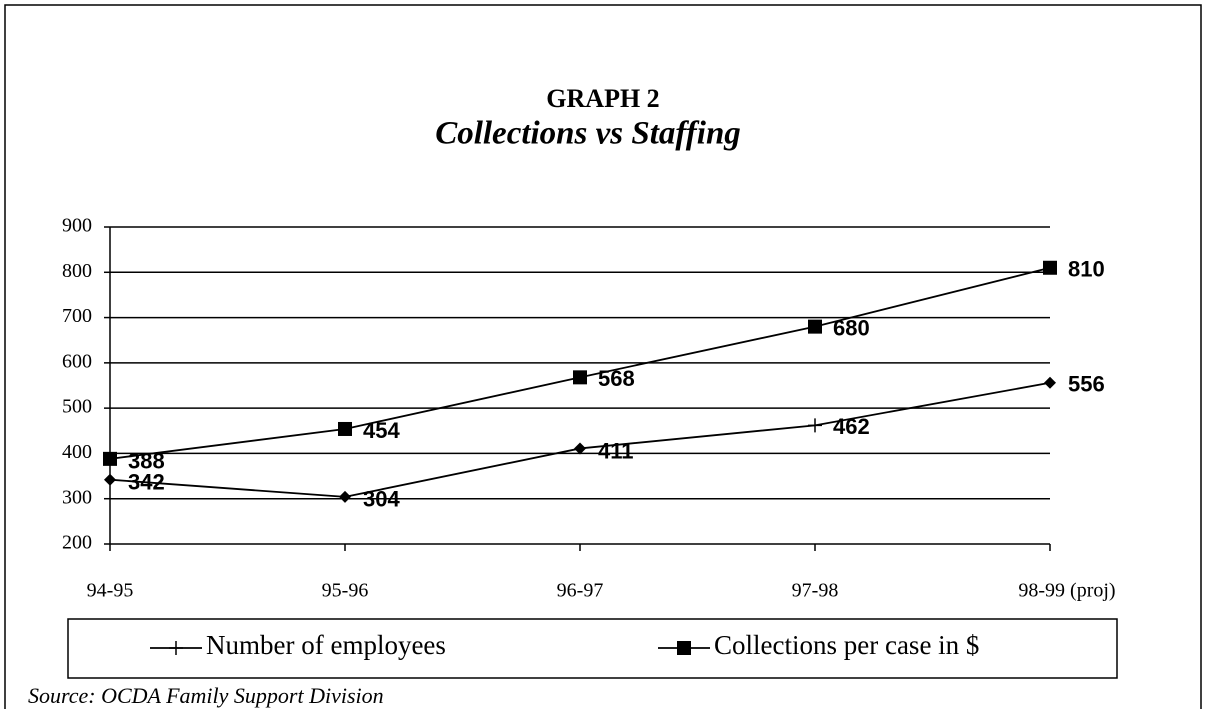 The width and height of the screenshot is (1207, 709). Describe the element at coordinates (77, 361) in the screenshot. I see `y-tick-label: 600` at that location.